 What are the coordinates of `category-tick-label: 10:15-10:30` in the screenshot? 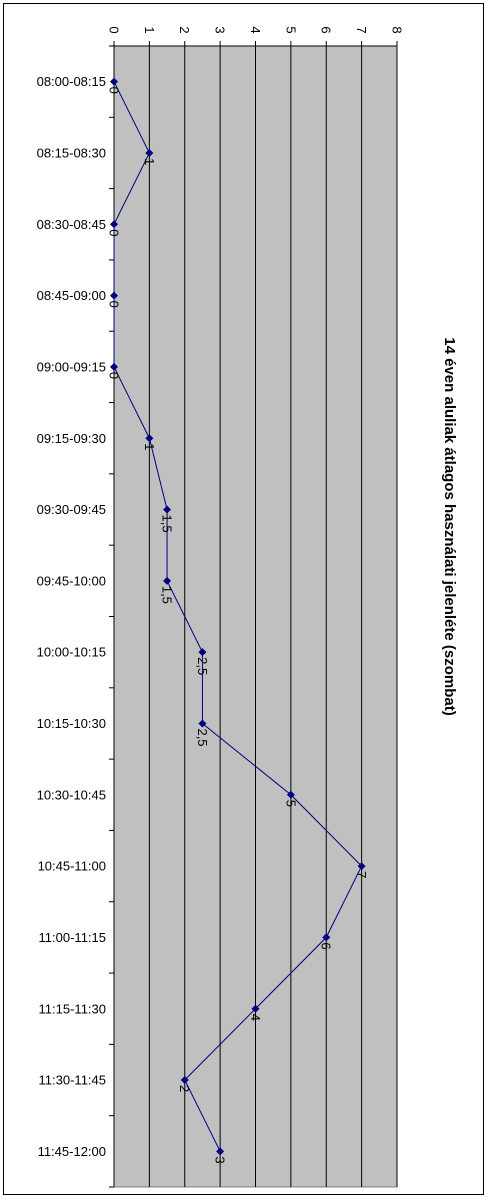 It's located at (71, 723).